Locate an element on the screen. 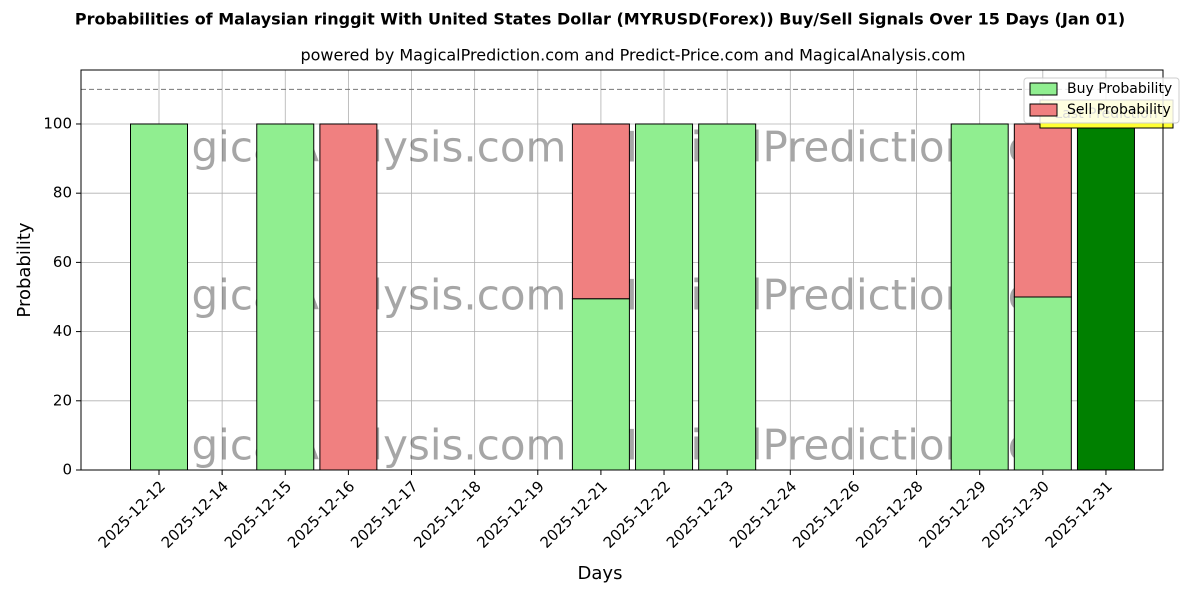 The width and height of the screenshot is (1200, 600). x-tick-label: 2025-12-24 is located at coordinates (763, 514).